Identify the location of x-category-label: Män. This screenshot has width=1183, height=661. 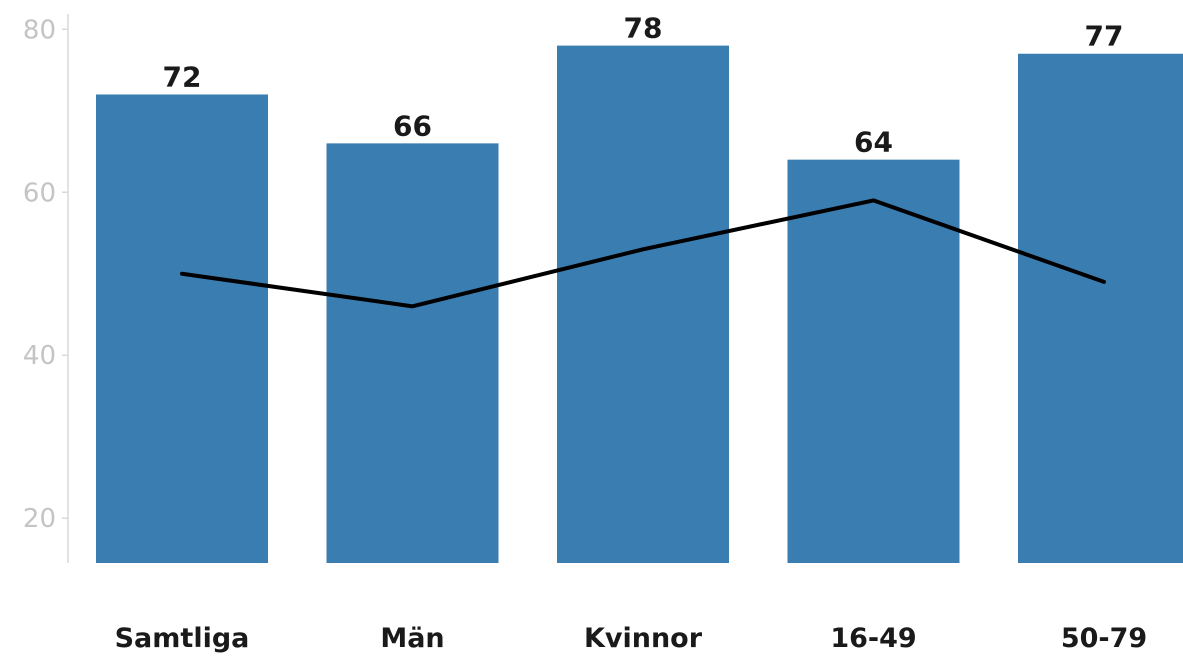
(412, 638).